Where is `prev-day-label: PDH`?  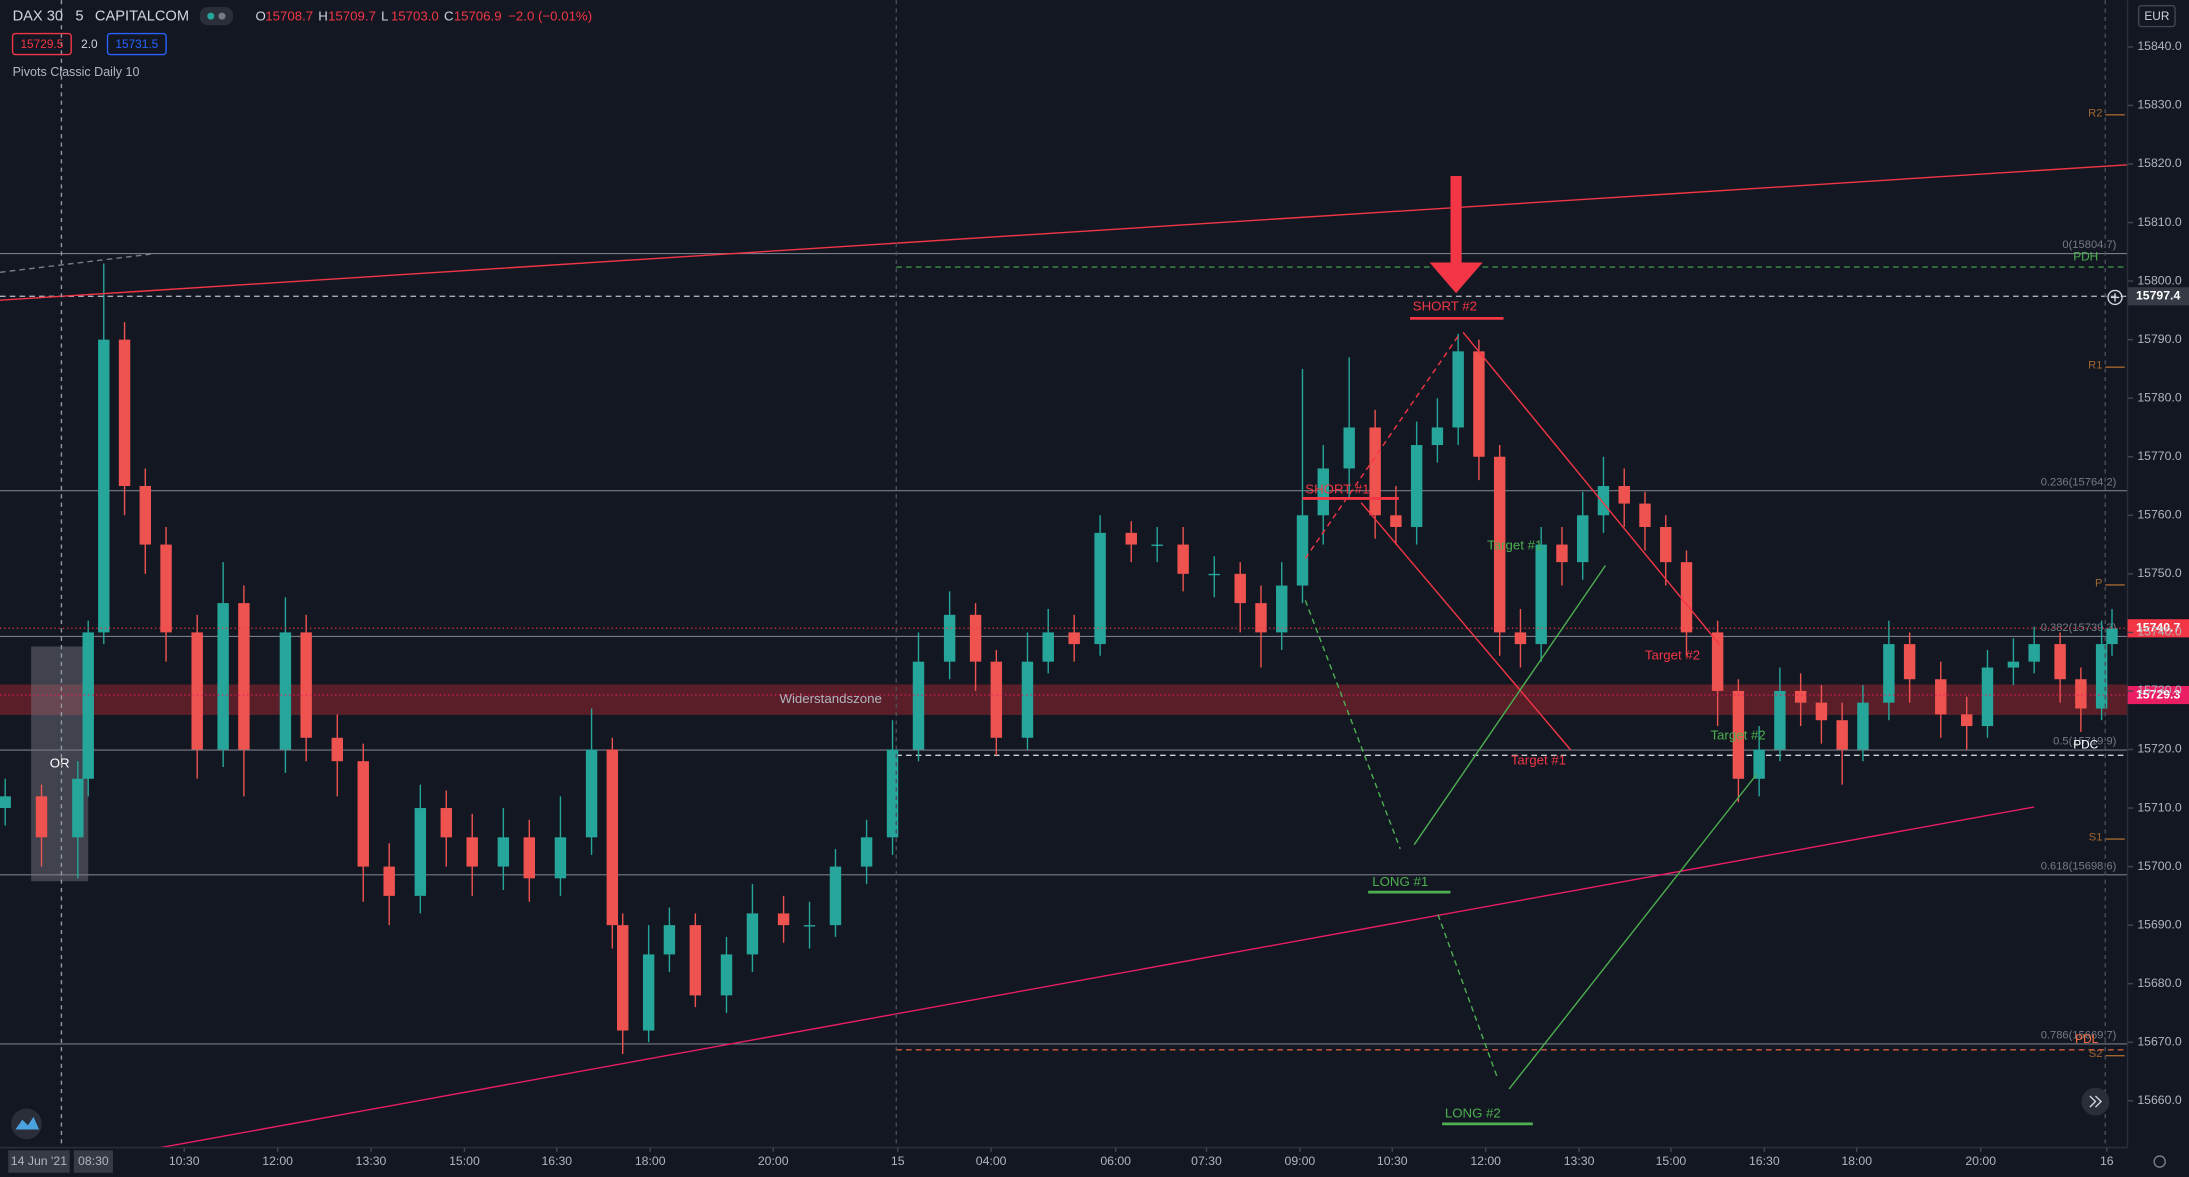
prev-day-label: PDH is located at coordinates (2085, 256).